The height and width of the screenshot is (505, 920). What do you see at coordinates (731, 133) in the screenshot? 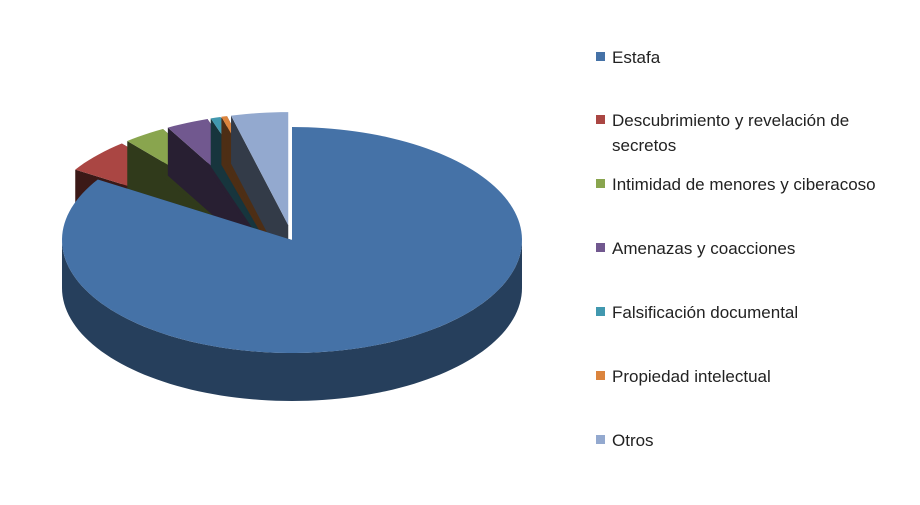
I see `legend-label: Descubrimiento y revelación de secretos` at bounding box center [731, 133].